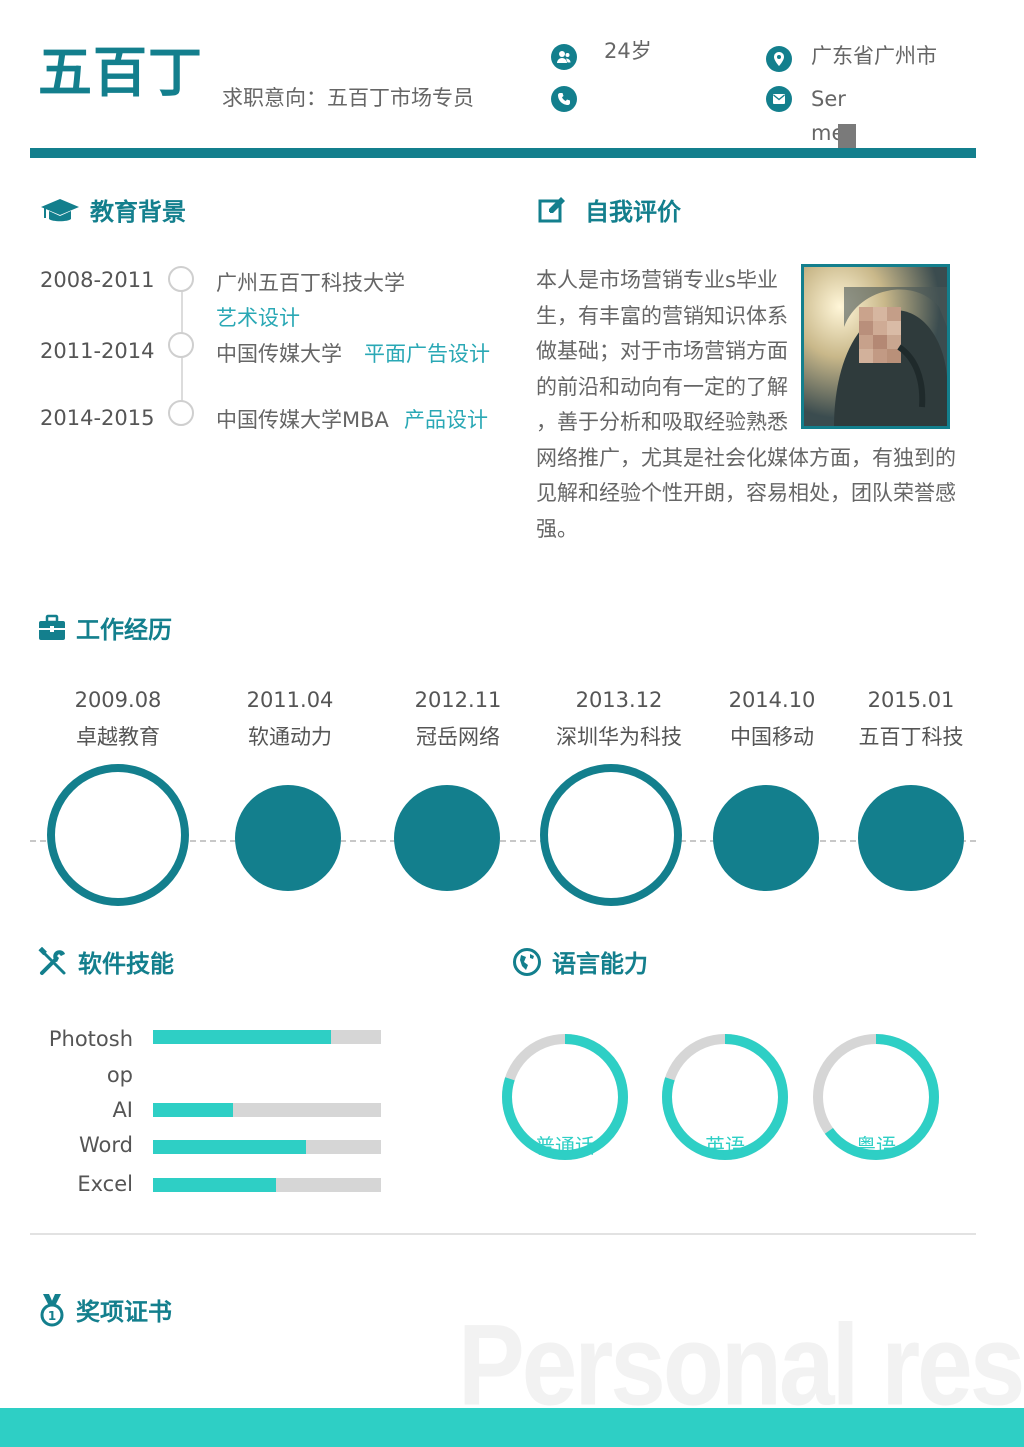  What do you see at coordinates (779, 99) in the screenshot?
I see `email-icon` at bounding box center [779, 99].